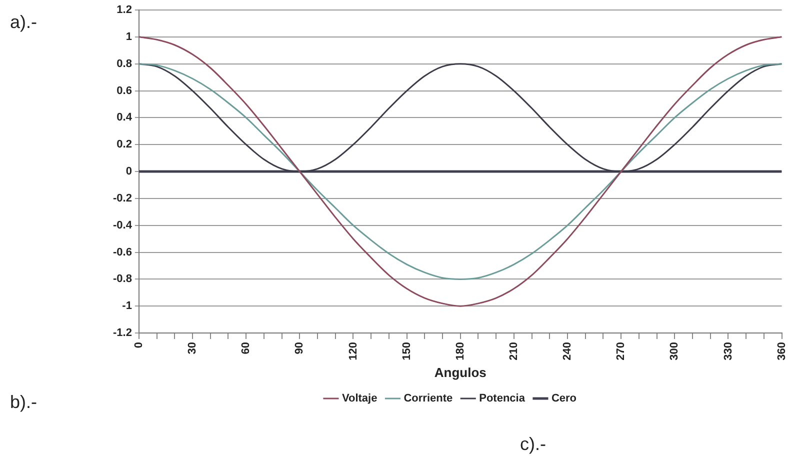  What do you see at coordinates (124, 64) in the screenshot?
I see `y-tick-label: 0.8` at bounding box center [124, 64].